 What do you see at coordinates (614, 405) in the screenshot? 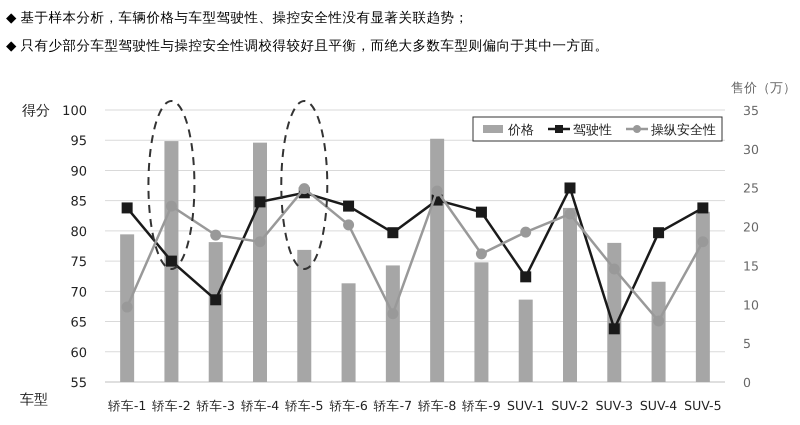
I see `x-tick-label: SUV-3` at bounding box center [614, 405].